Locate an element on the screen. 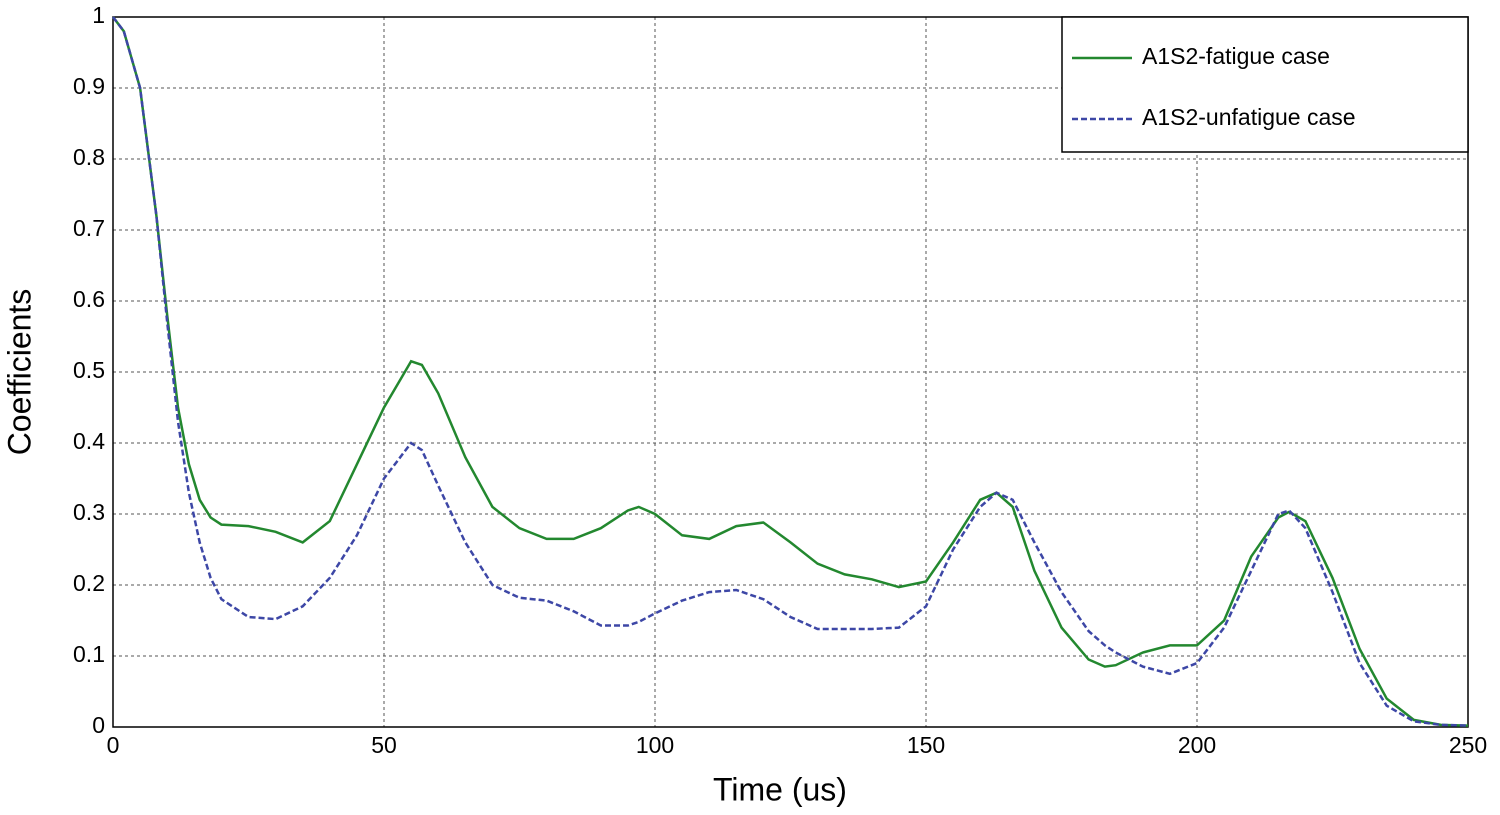  legend-label: A1S2-unfatigue case is located at coordinates (1249, 117).